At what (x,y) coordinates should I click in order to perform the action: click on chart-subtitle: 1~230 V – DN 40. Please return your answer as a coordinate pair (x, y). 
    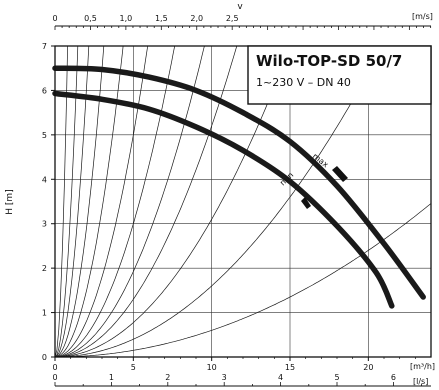
    Looking at the image, I should click on (303, 82).